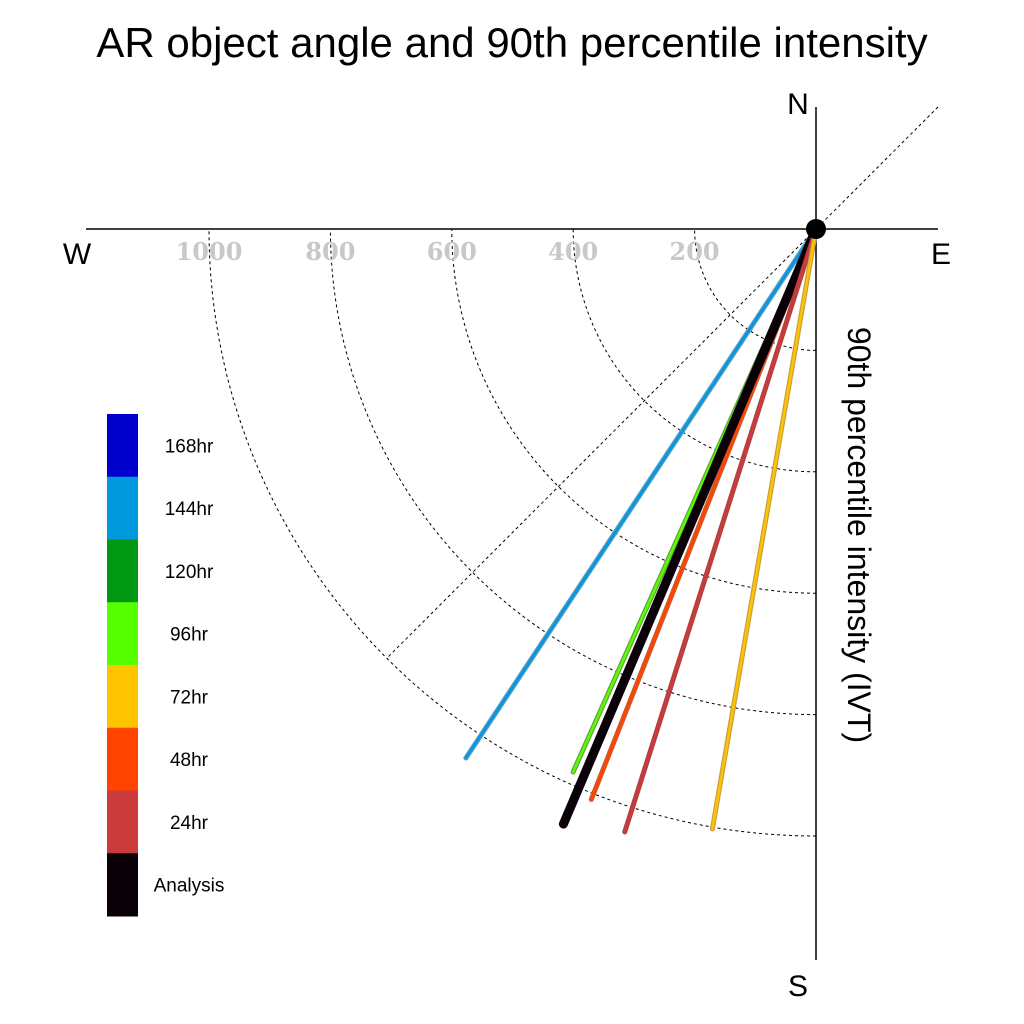  What do you see at coordinates (452, 251) in the screenshot?
I see `radial-tick-label: 600` at bounding box center [452, 251].